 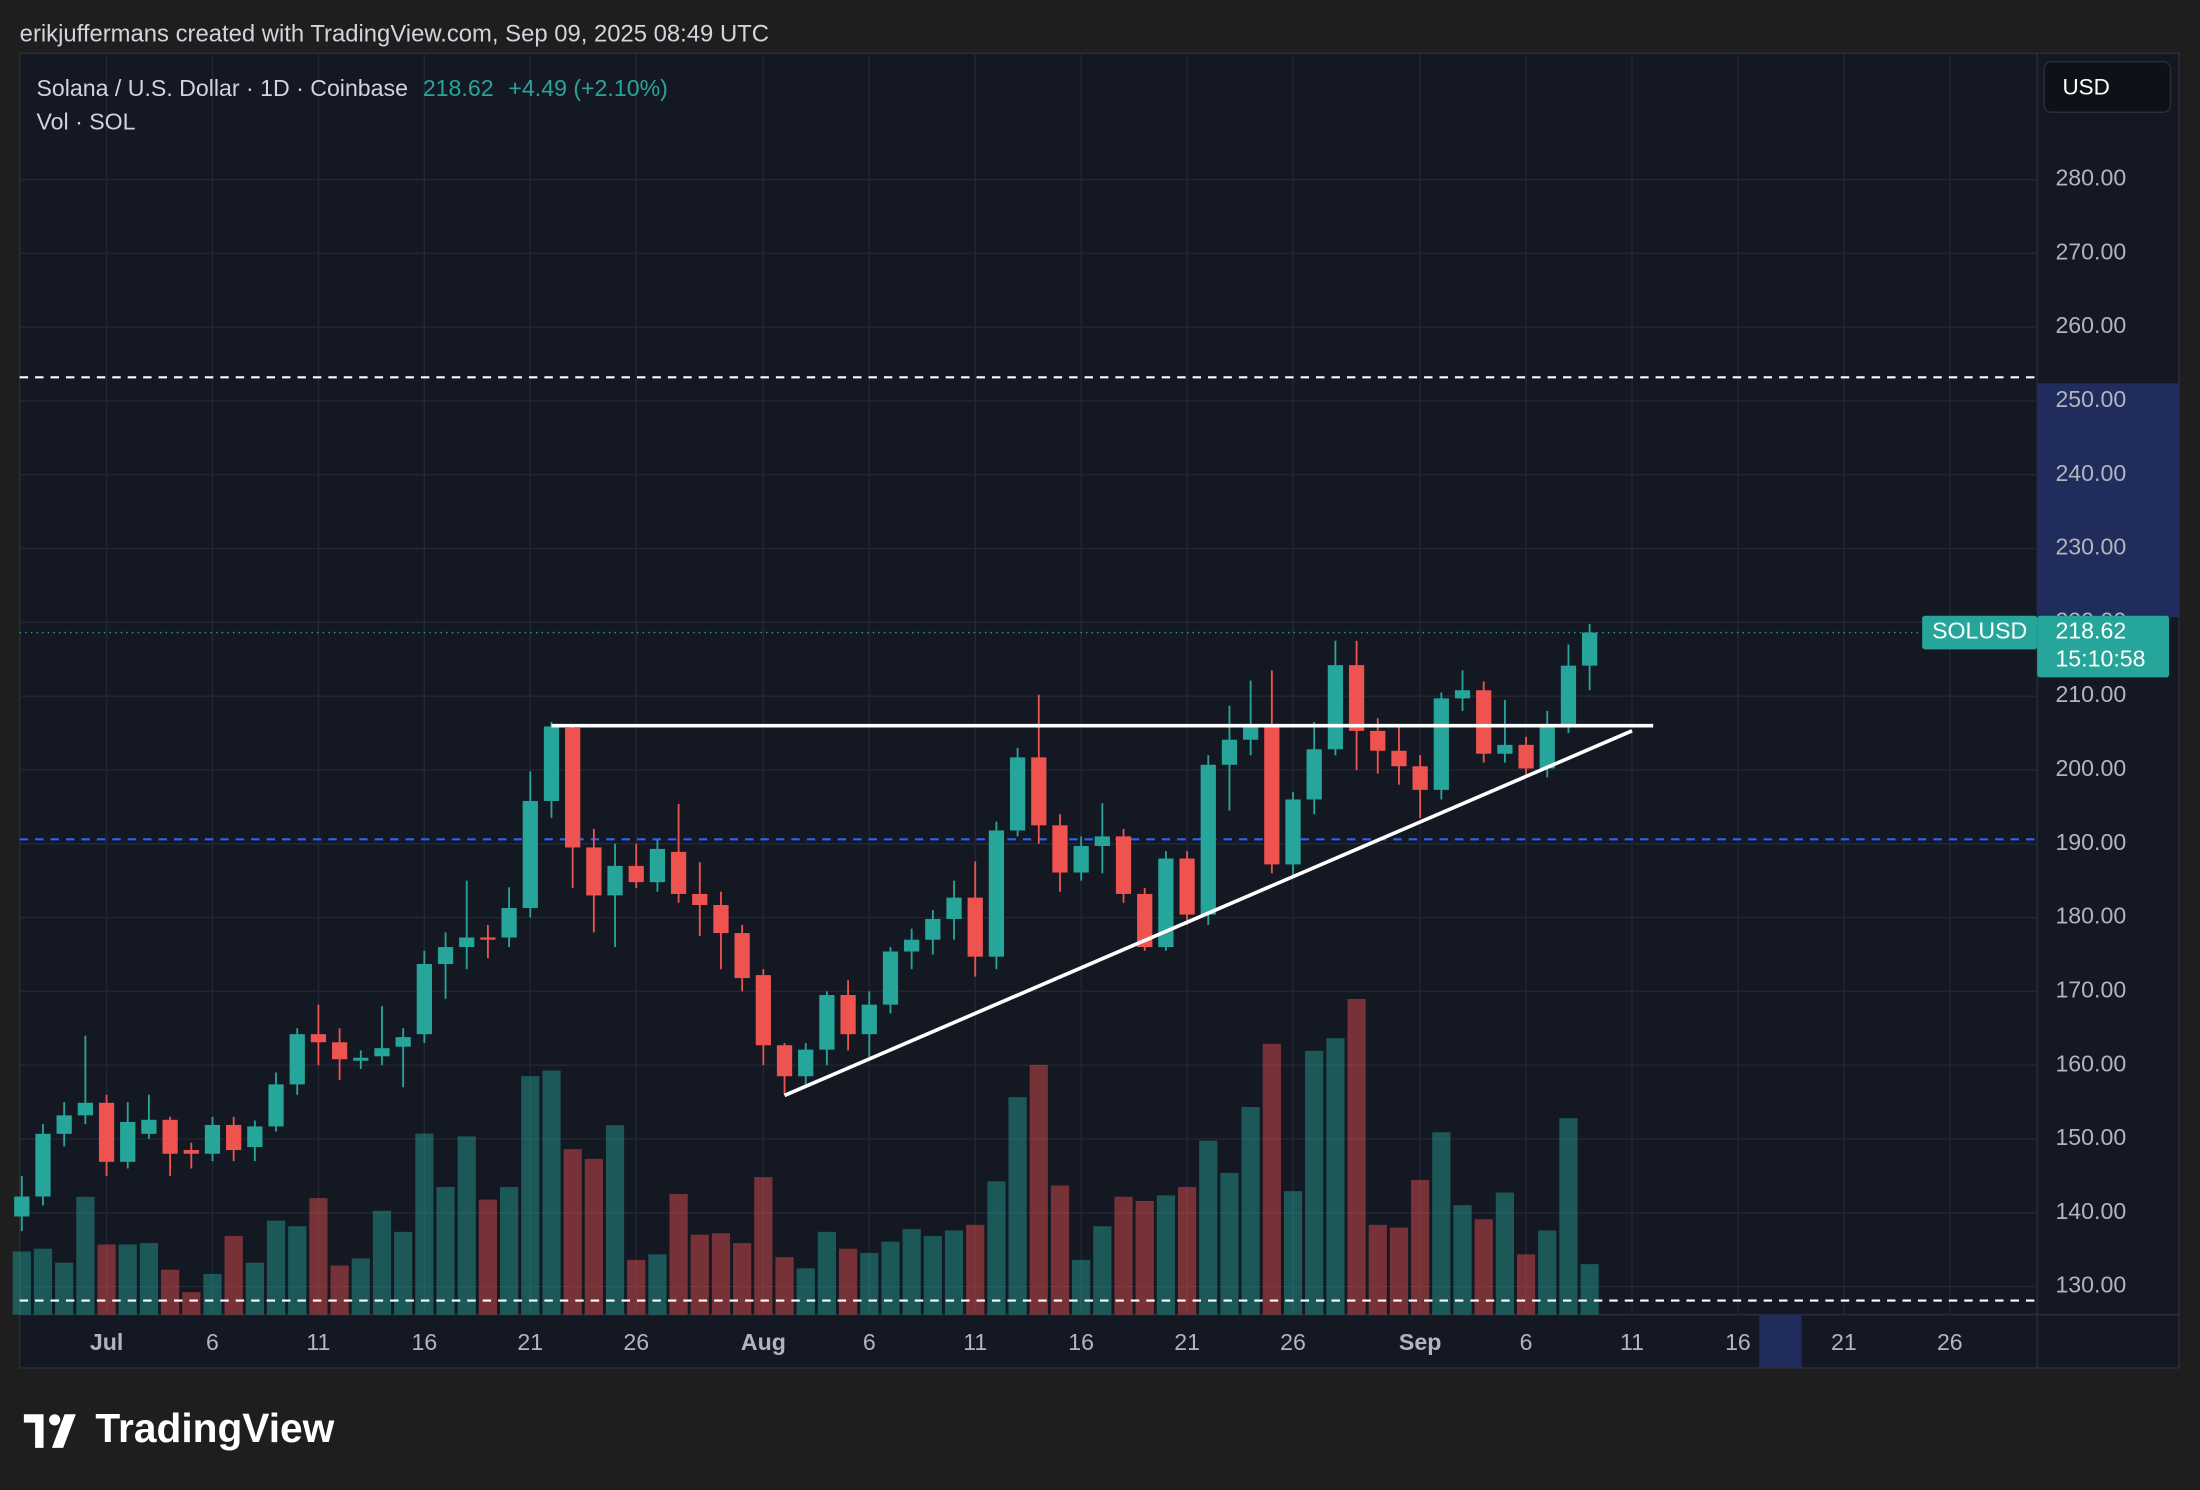 I want to click on logo-text: TradingView, so click(x=214, y=1428).